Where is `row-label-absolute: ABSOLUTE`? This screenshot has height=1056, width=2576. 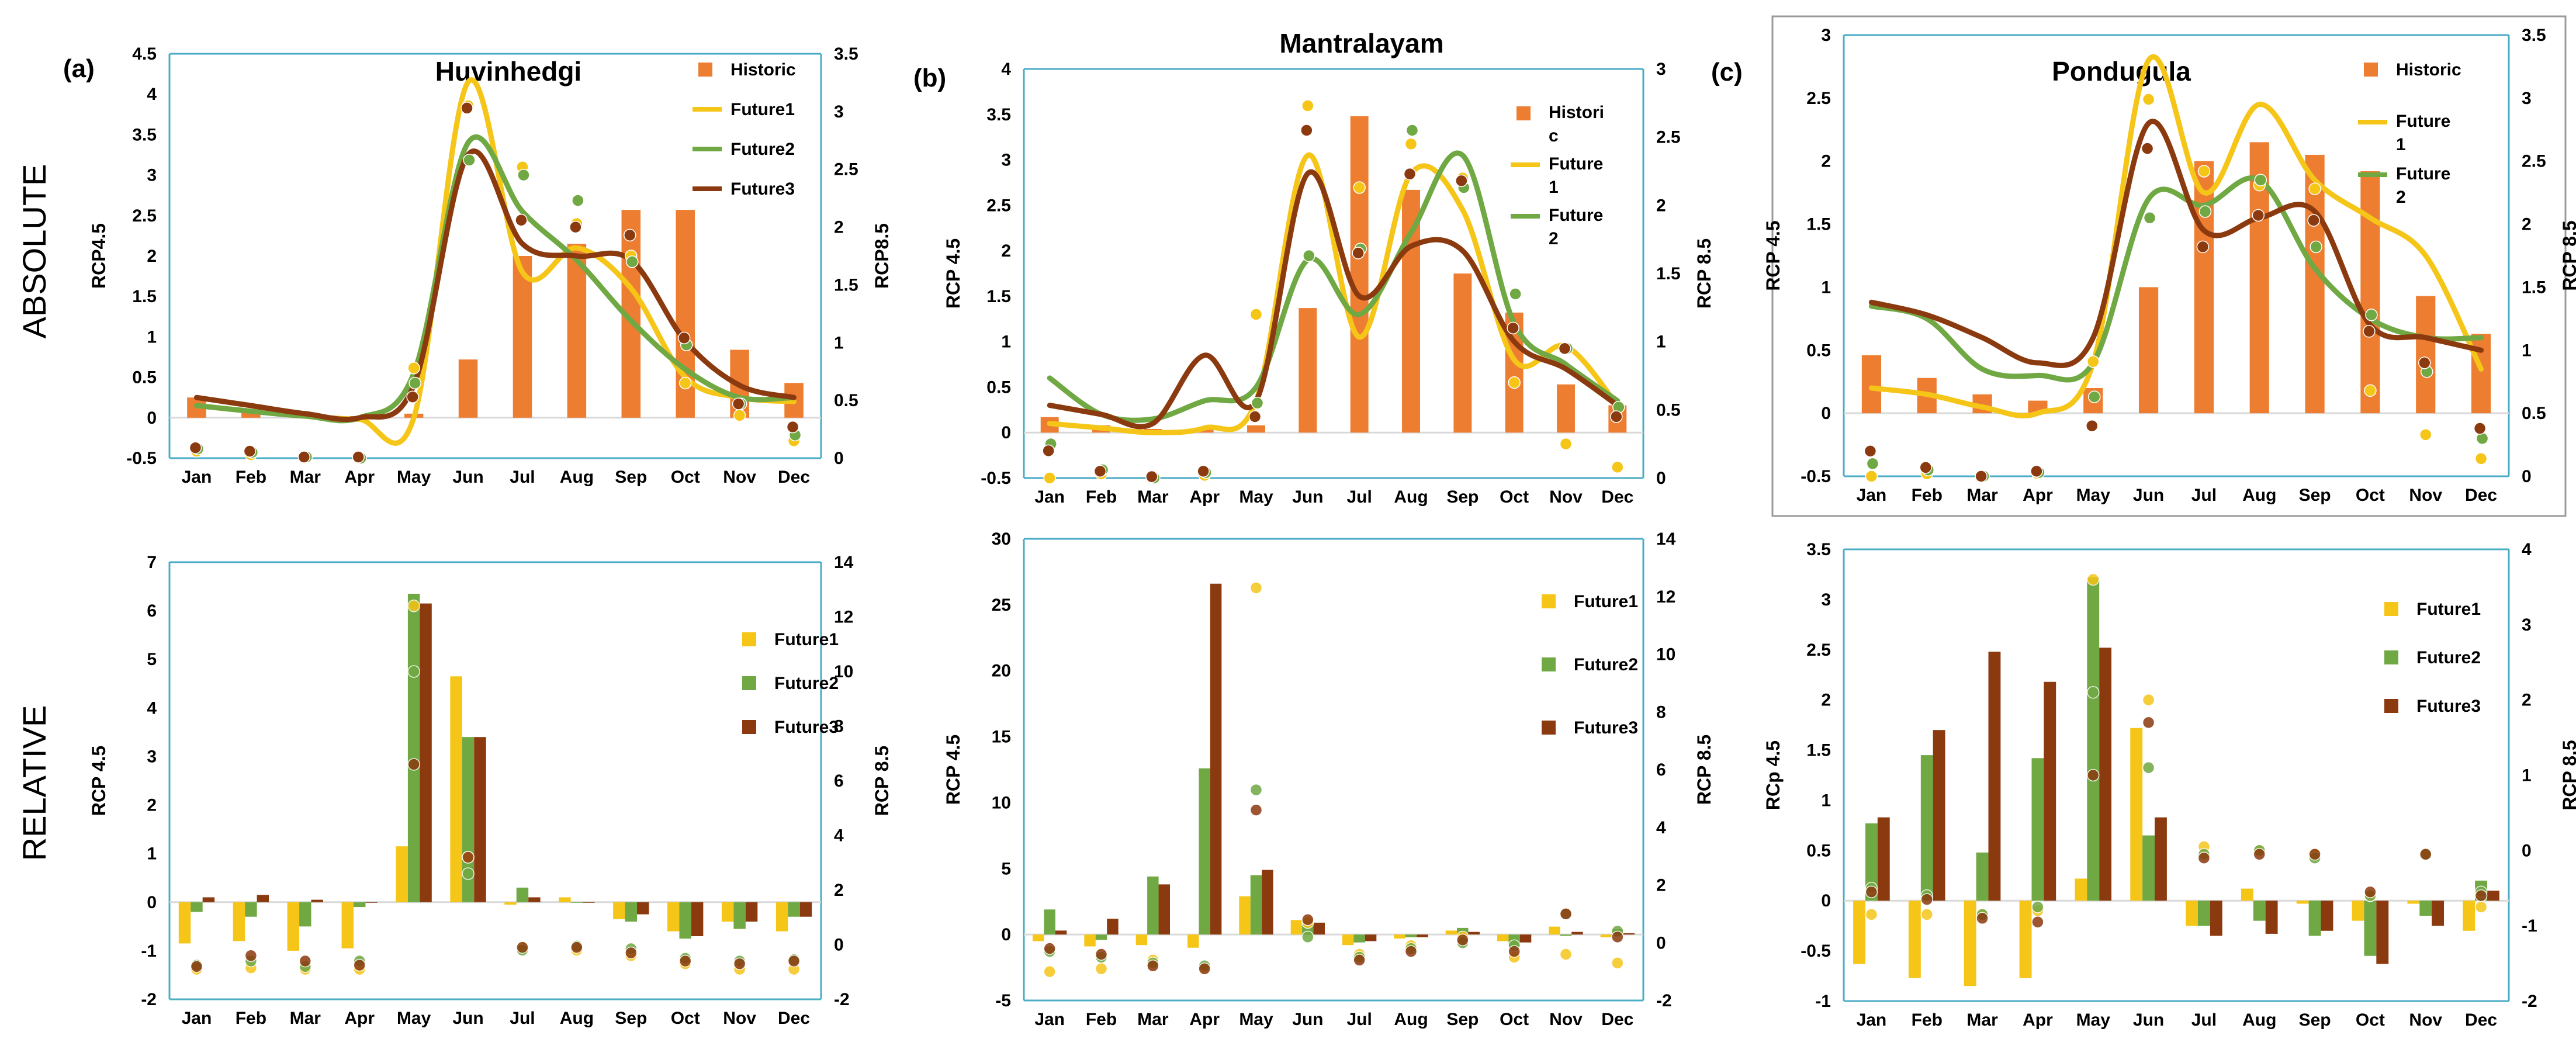 row-label-absolute: ABSOLUTE is located at coordinates (34, 251).